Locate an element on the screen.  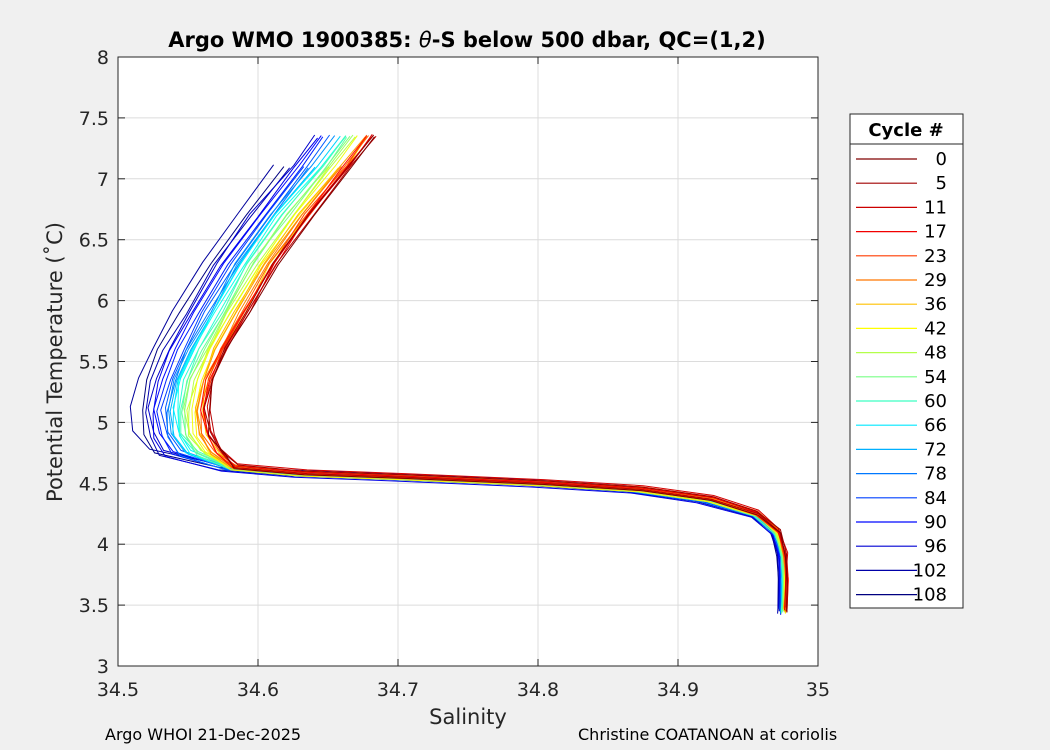
y-tick-label: 5.5 is located at coordinates (94, 363).